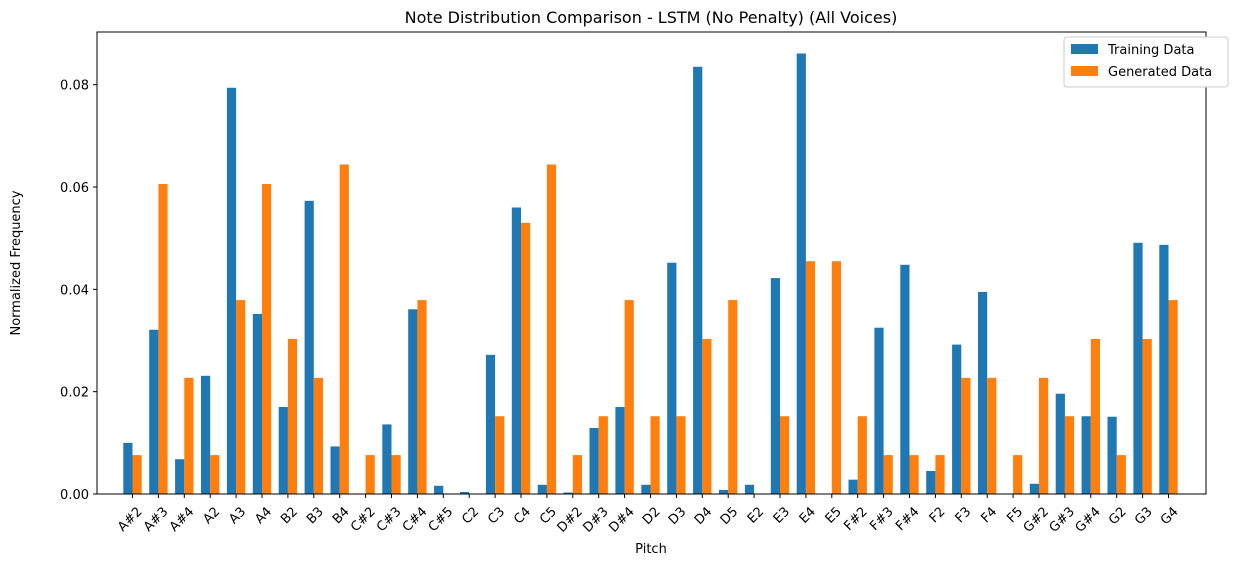  I want to click on bar-generated-D2, so click(655, 455).